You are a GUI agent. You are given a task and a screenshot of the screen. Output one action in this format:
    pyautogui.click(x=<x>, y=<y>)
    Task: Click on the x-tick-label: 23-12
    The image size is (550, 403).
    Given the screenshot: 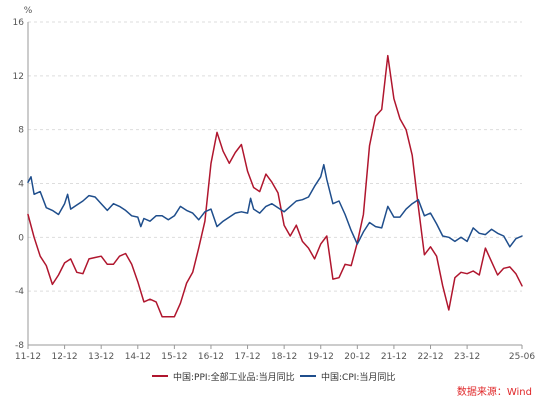 What is the action you would take?
    pyautogui.click(x=467, y=357)
    